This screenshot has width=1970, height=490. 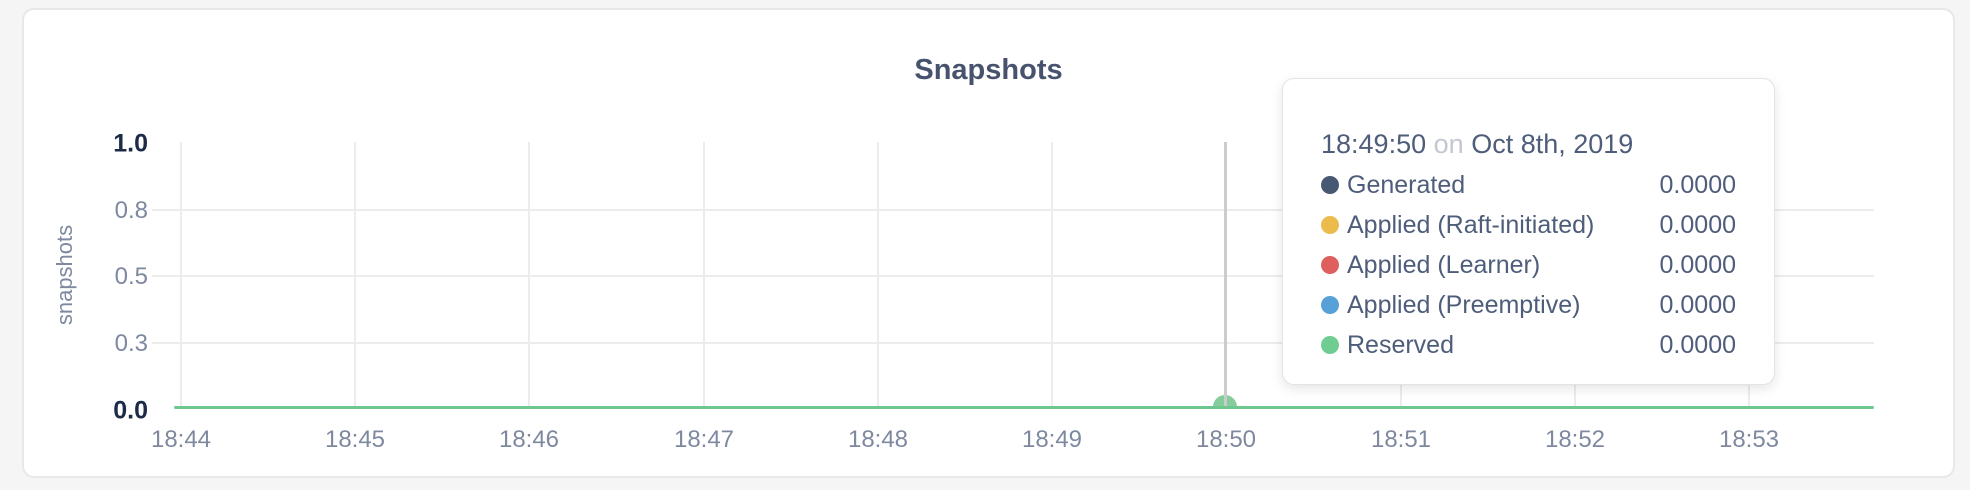 What do you see at coordinates (1374, 144) in the screenshot?
I see `tooltip-time: 18:49:50` at bounding box center [1374, 144].